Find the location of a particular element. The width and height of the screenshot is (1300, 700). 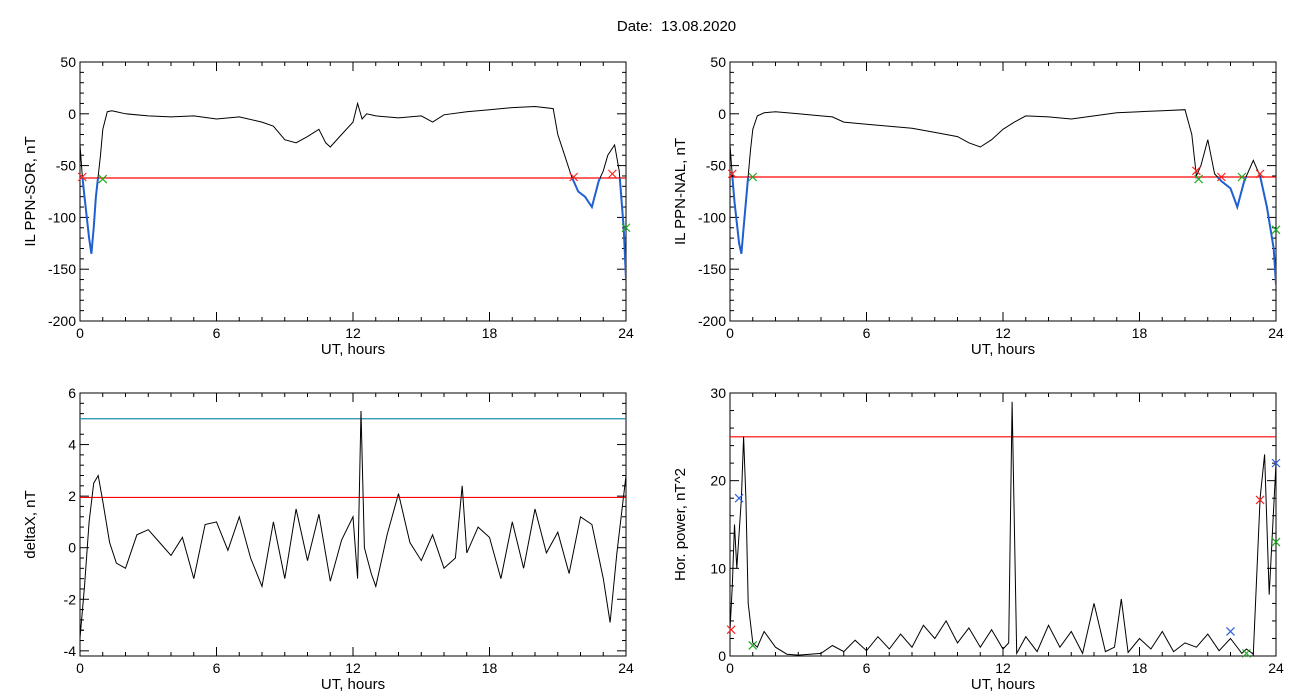

y-tick-label: 10 is located at coordinates (718, 568).